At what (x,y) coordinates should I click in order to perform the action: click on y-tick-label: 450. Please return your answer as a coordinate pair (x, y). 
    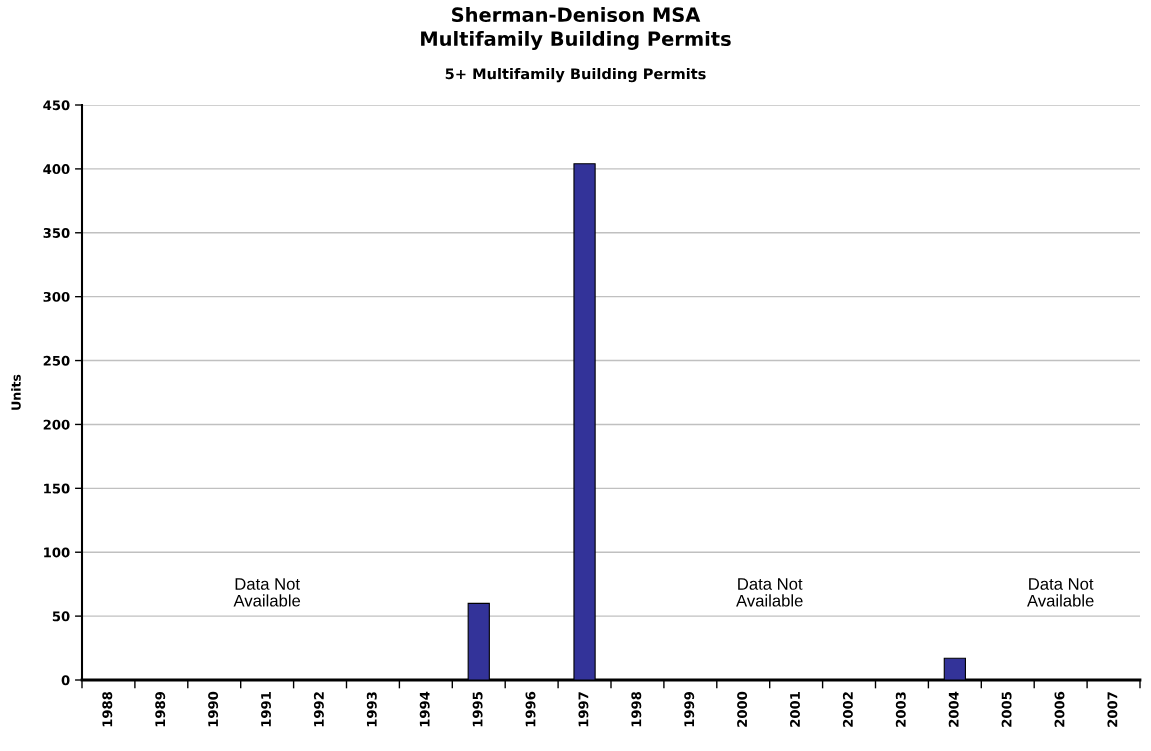
    Looking at the image, I should click on (56, 105).